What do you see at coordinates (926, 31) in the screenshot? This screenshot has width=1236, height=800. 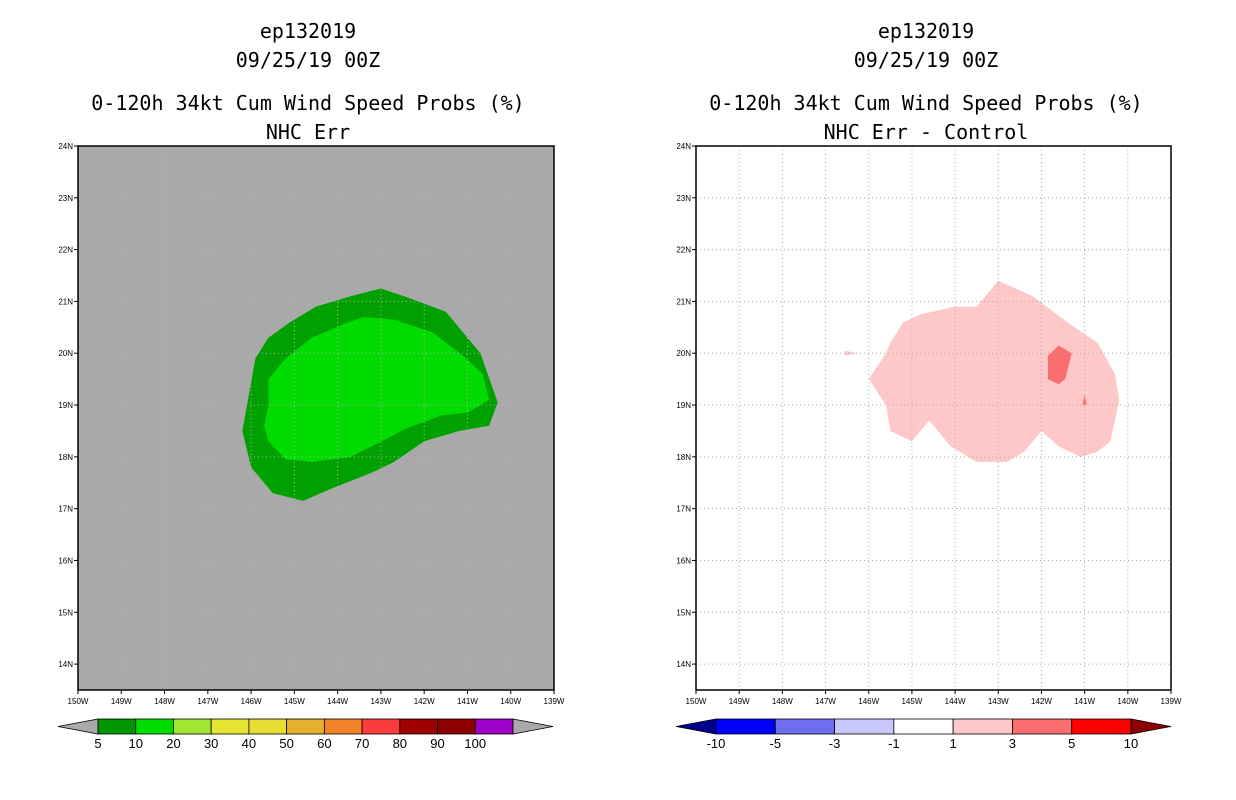 I see `right-title-line-1: ep132019` at bounding box center [926, 31].